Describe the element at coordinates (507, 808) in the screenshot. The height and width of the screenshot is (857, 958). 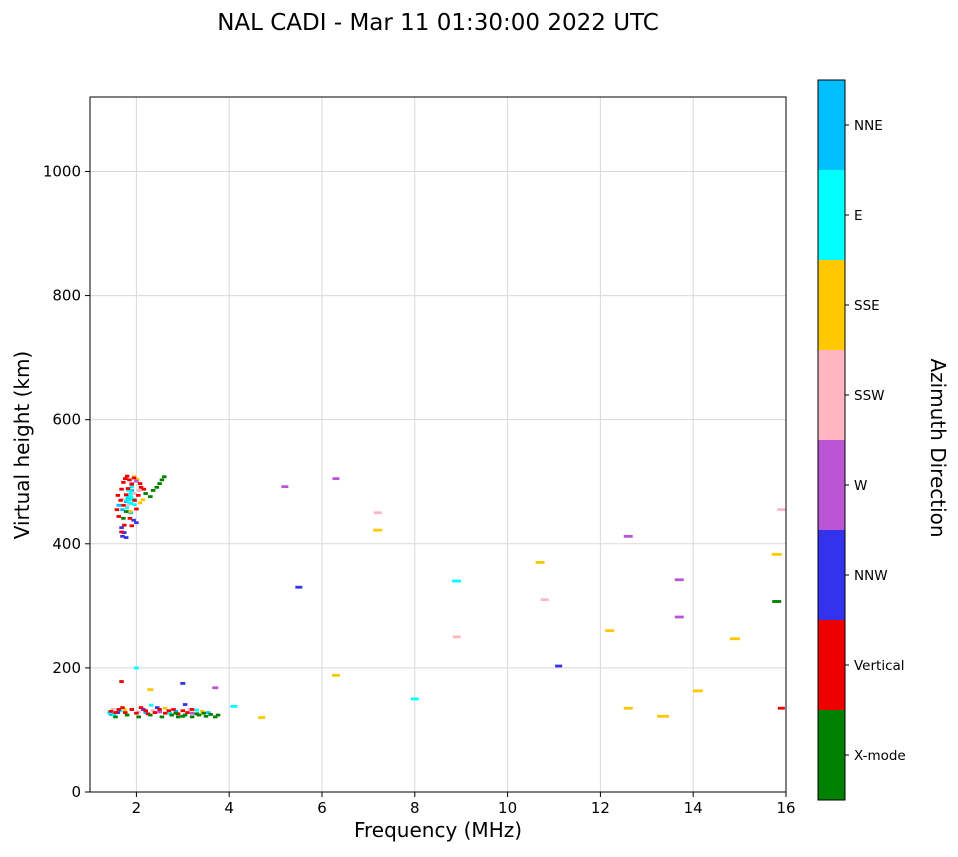
I see `x-tick-label: 10` at that location.